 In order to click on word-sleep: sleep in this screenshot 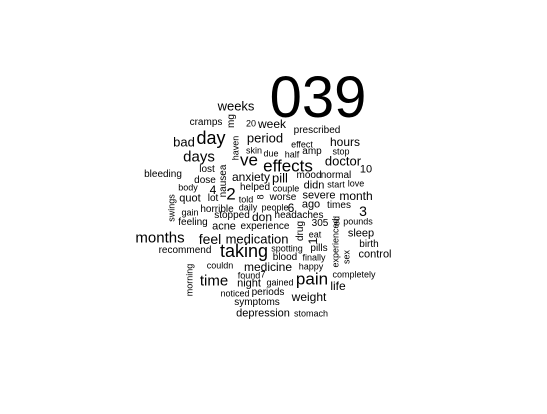, I will do `click(361, 233)`.